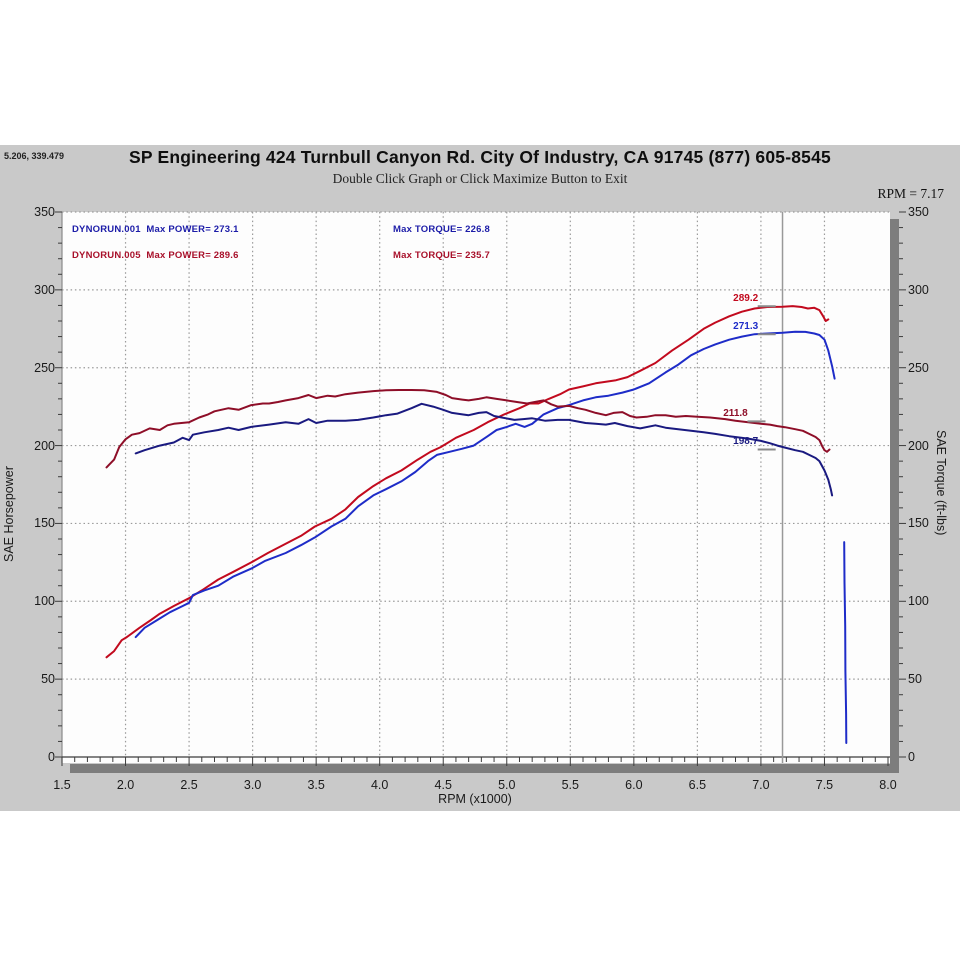  I want to click on cursor-coords-readout: 5.206, 339.479, so click(34, 156).